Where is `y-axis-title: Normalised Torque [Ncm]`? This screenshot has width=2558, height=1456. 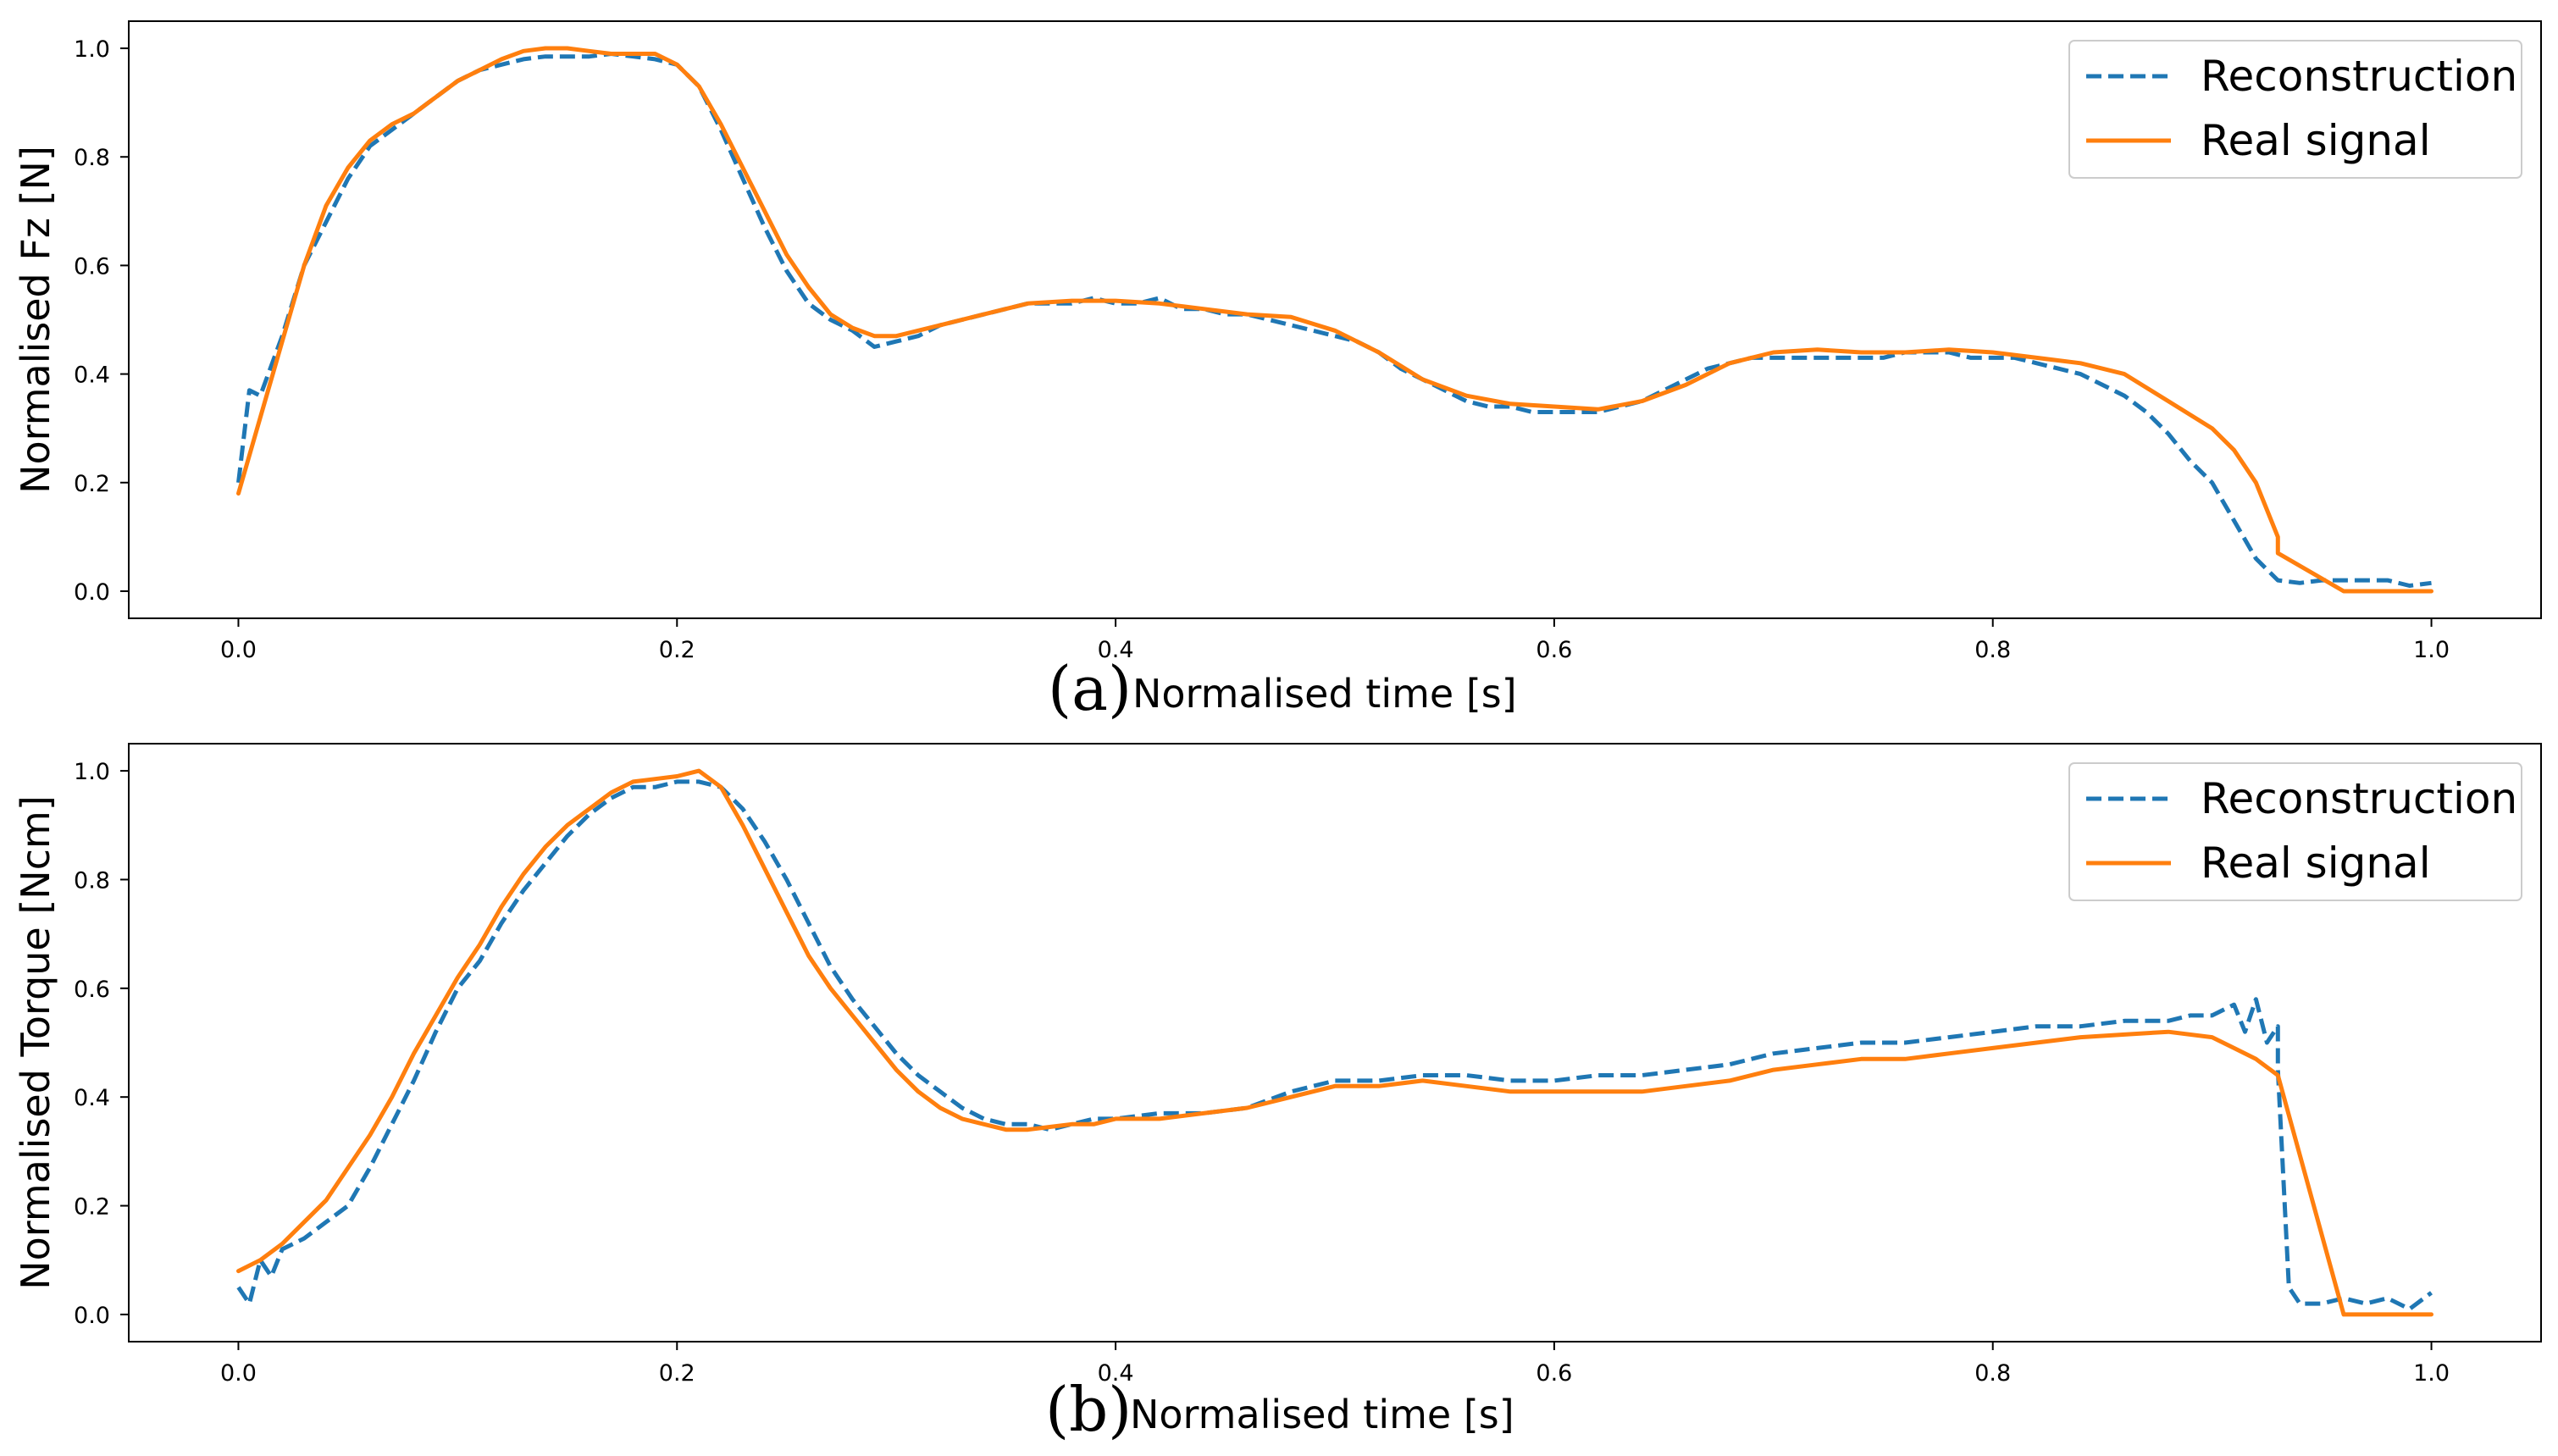 y-axis-title: Normalised Torque [Ncm] is located at coordinates (35, 1042).